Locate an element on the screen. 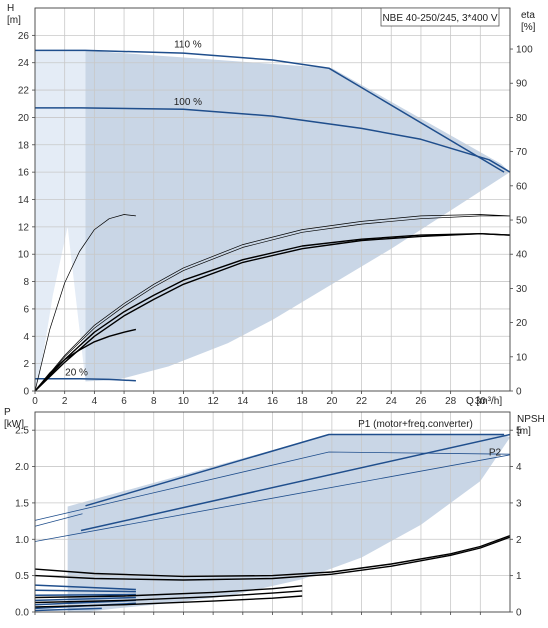 The width and height of the screenshot is (548, 628). y2-tick-label: 2 is located at coordinates (519, 540).